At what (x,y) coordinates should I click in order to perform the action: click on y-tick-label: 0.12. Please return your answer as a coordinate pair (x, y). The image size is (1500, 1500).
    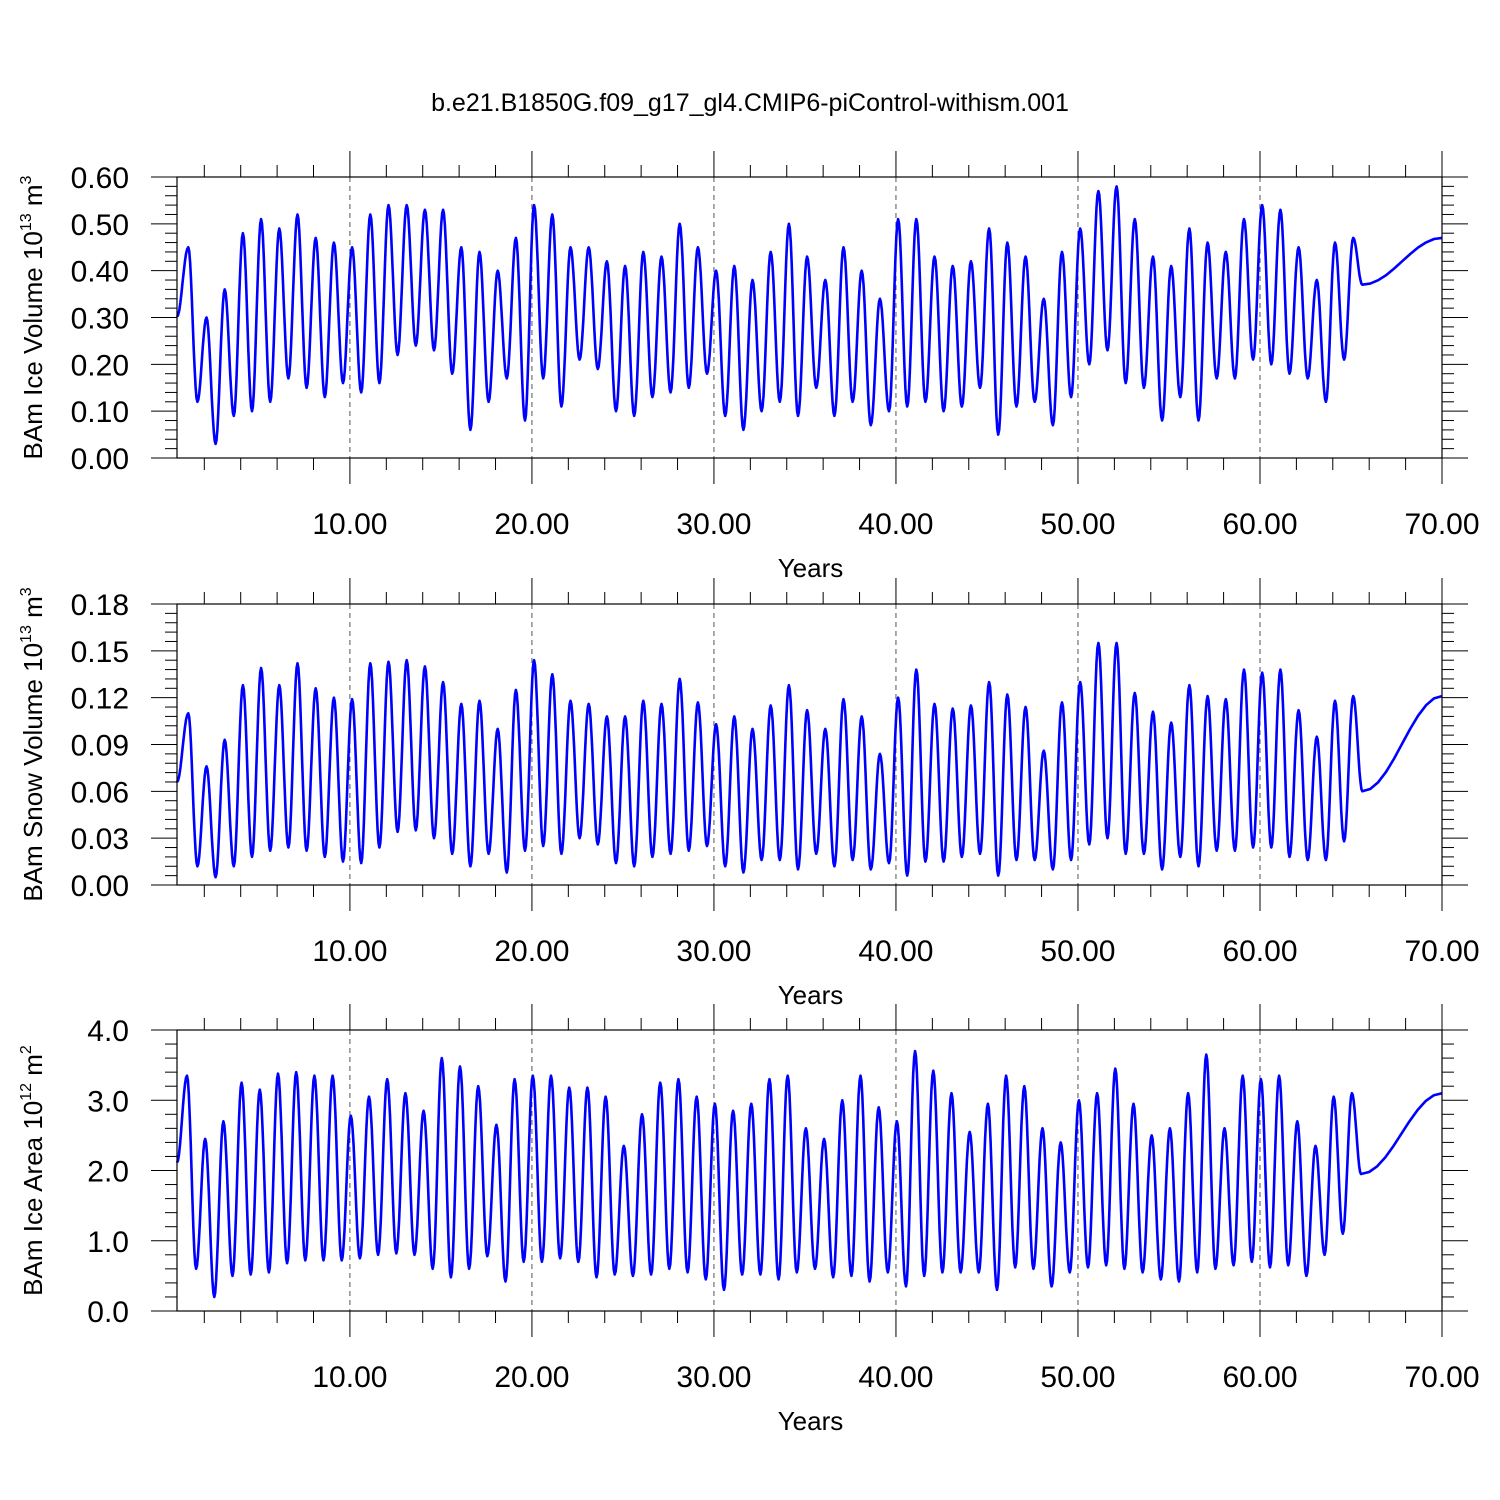
    Looking at the image, I should click on (100, 699).